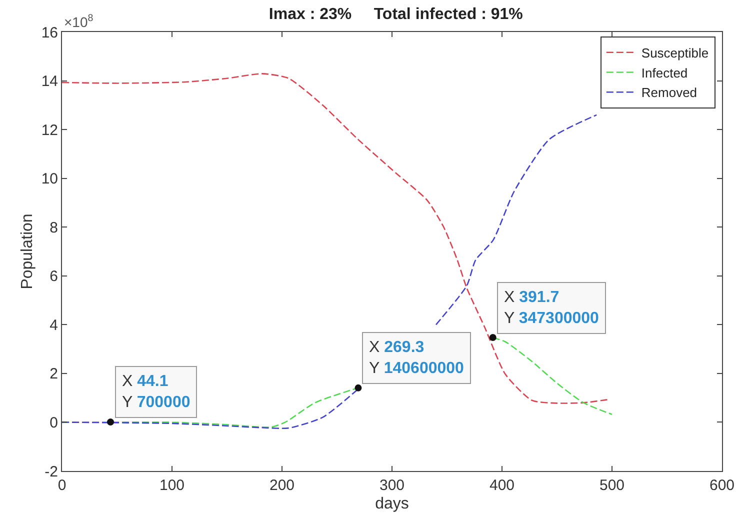 This screenshot has height=527, width=747. What do you see at coordinates (722, 485) in the screenshot?
I see `x-tick-label: 600` at bounding box center [722, 485].